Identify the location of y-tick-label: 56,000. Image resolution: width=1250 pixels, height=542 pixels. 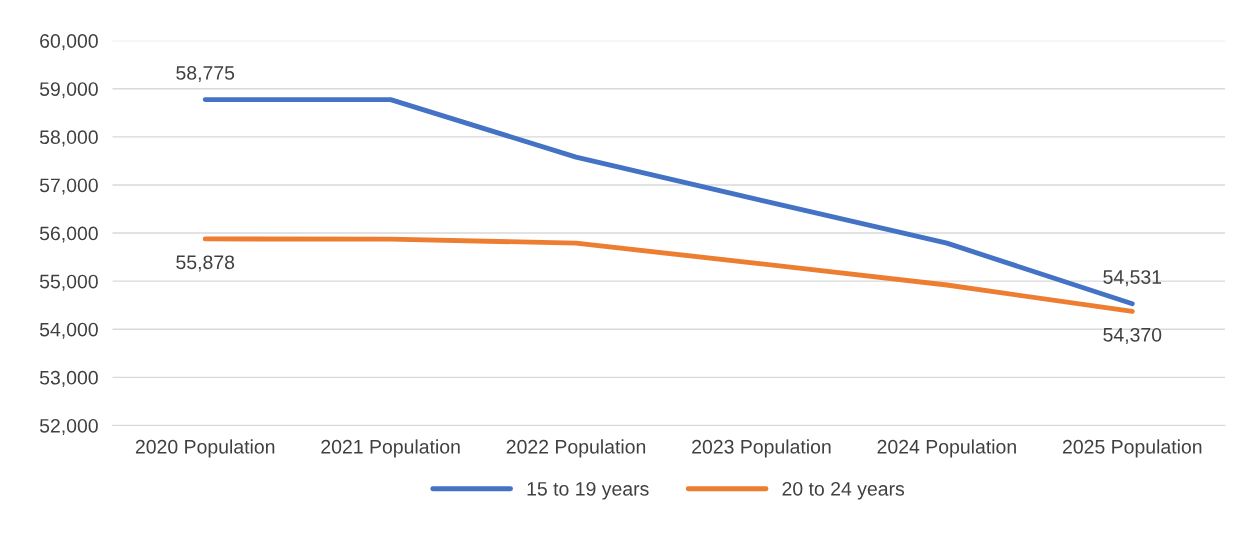
(68, 234).